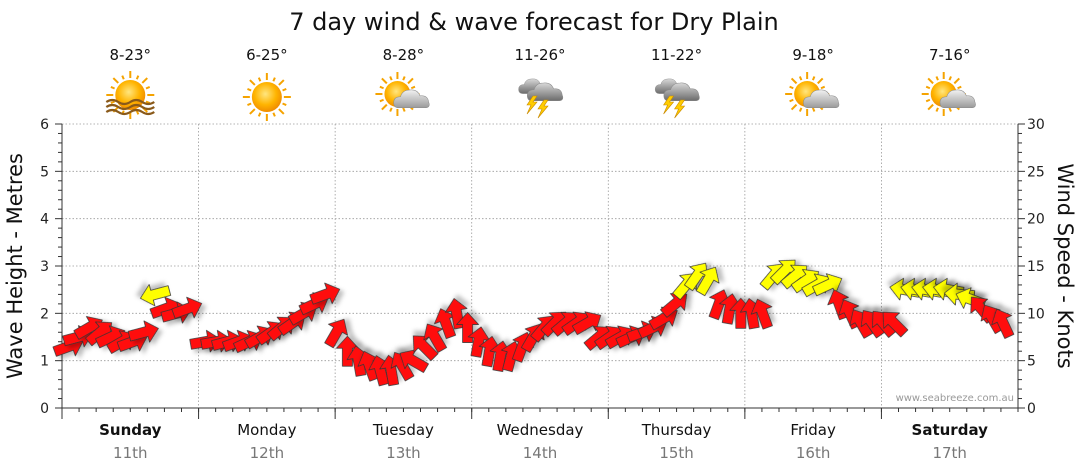  I want to click on temperature-label: 11-22°, so click(676, 55).